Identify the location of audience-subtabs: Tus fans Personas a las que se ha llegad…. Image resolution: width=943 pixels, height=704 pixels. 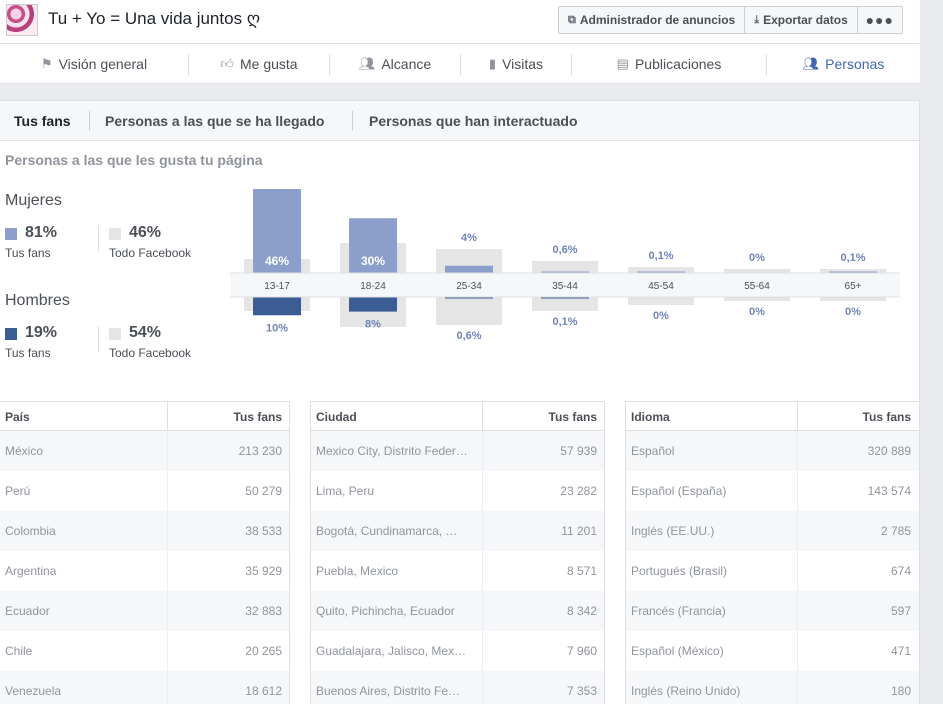
(459, 121).